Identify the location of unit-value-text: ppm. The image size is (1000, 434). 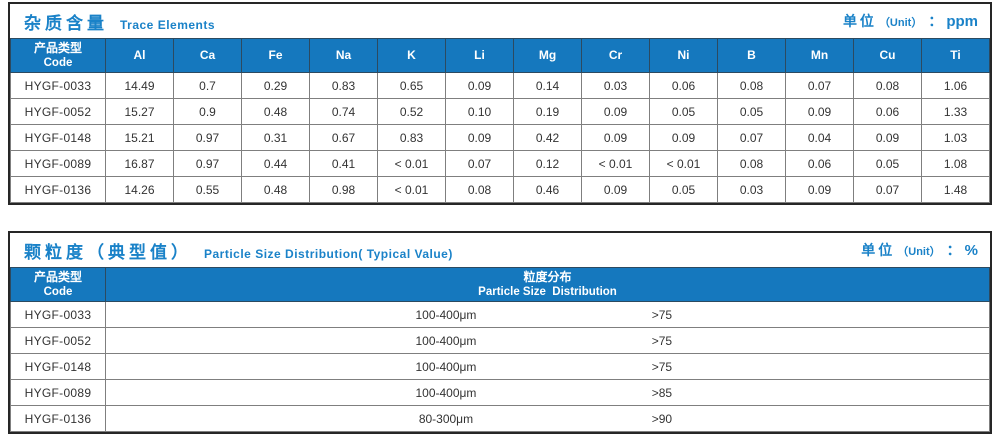
(962, 21).